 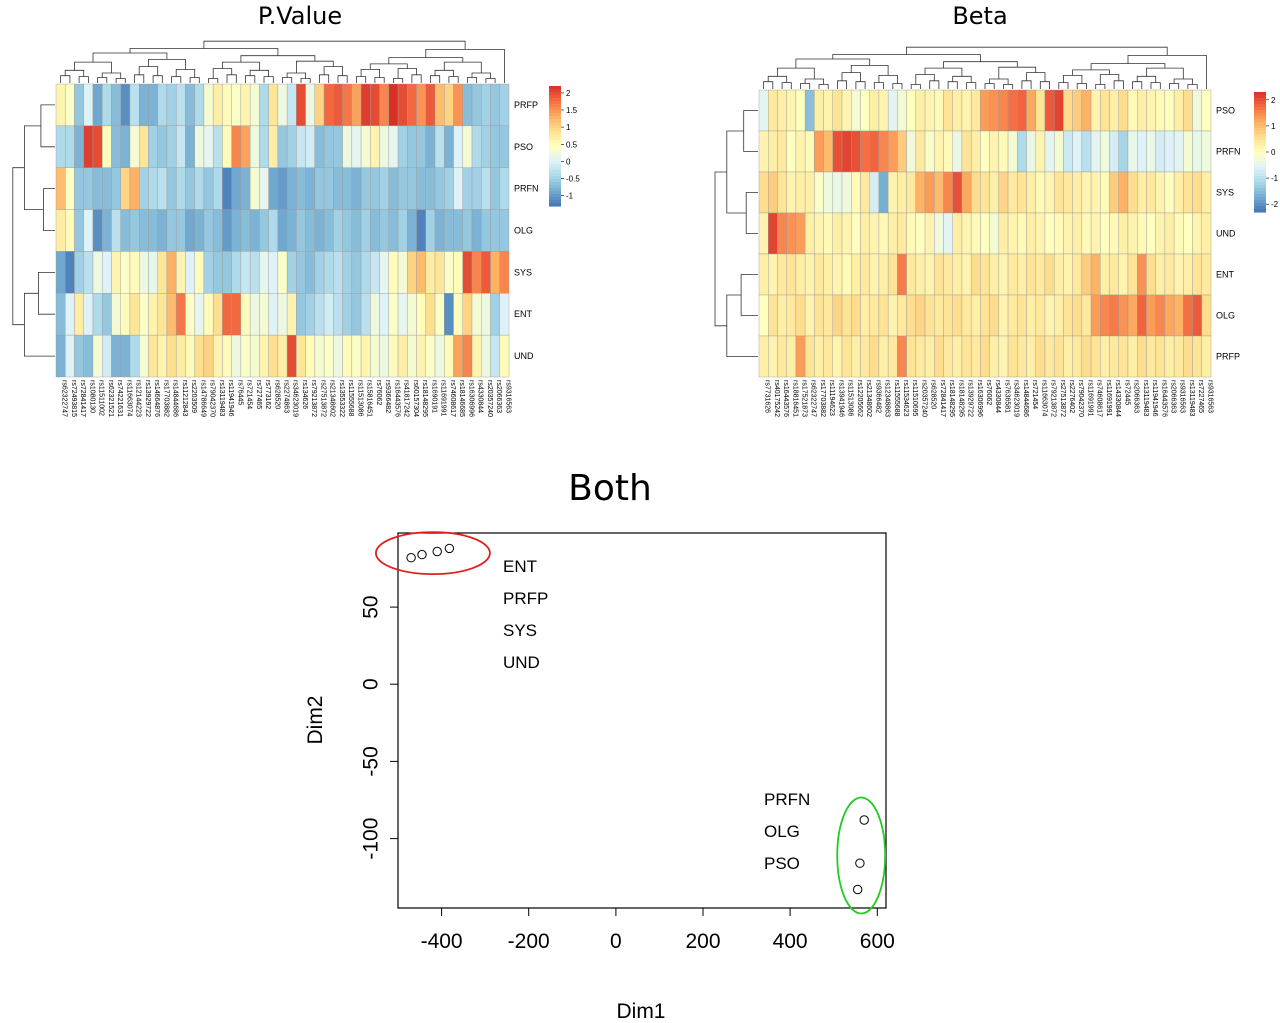 What do you see at coordinates (840, 398) in the screenshot?
I see `column-label: rs13941946` at bounding box center [840, 398].